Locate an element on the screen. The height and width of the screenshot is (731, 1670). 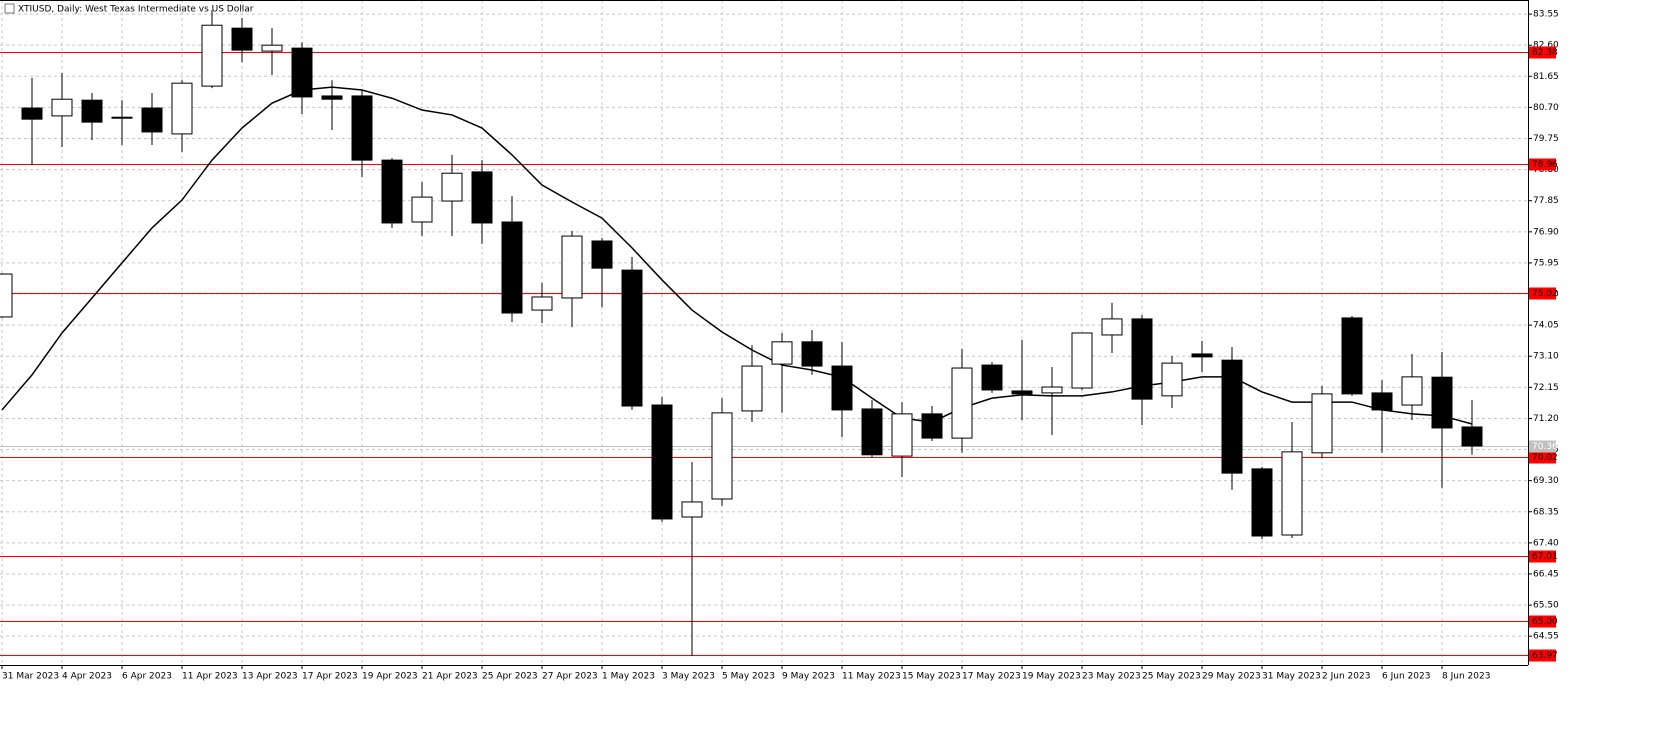
x-tick-label: 1 May 2023 is located at coordinates (628, 677).